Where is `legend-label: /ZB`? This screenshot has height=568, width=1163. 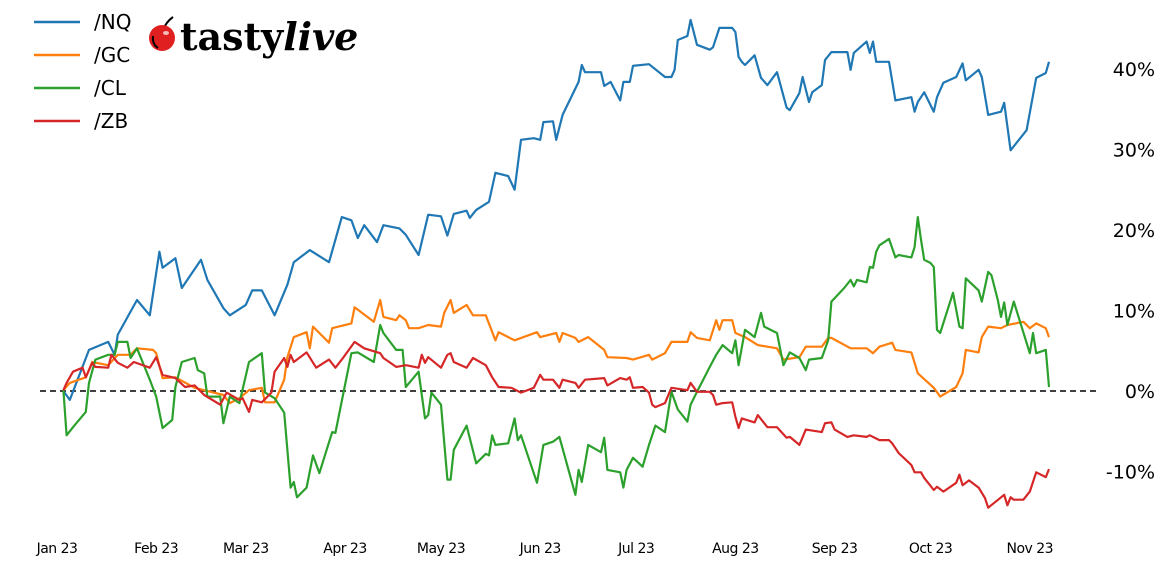 legend-label: /ZB is located at coordinates (111, 121).